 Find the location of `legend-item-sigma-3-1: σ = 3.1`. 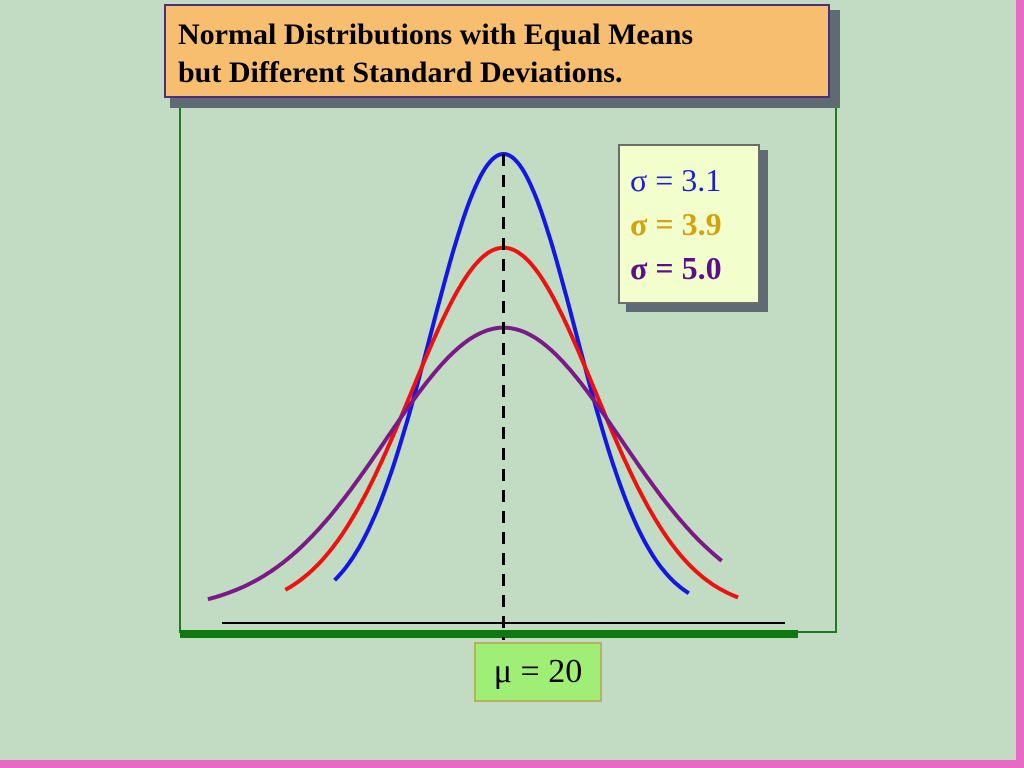

legend-item-sigma-3-1: σ = 3.1 is located at coordinates (676, 180).